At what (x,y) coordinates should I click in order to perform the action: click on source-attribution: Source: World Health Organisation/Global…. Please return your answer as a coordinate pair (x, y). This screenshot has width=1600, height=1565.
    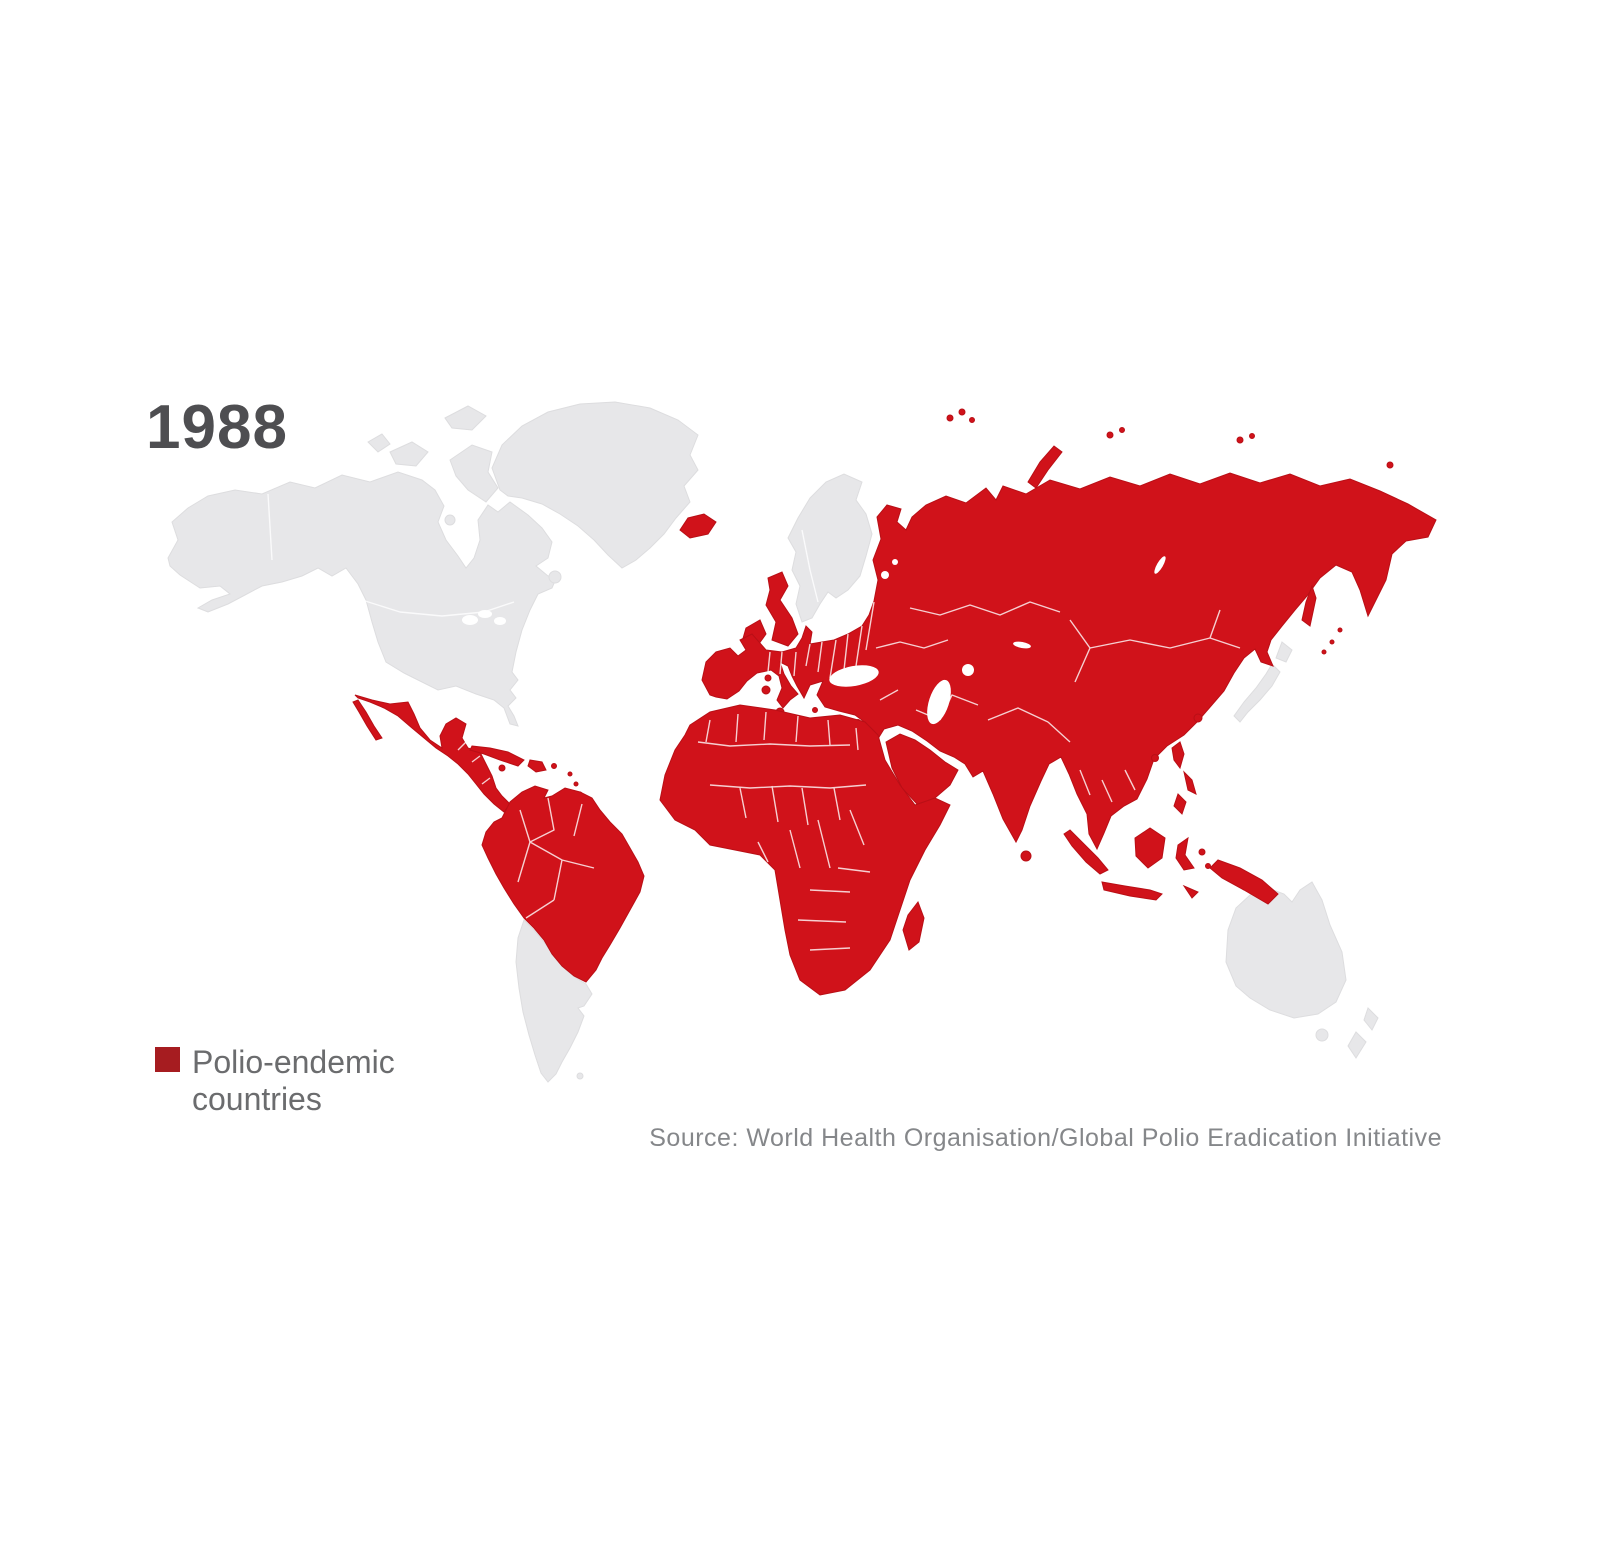
    Looking at the image, I should click on (1045, 1138).